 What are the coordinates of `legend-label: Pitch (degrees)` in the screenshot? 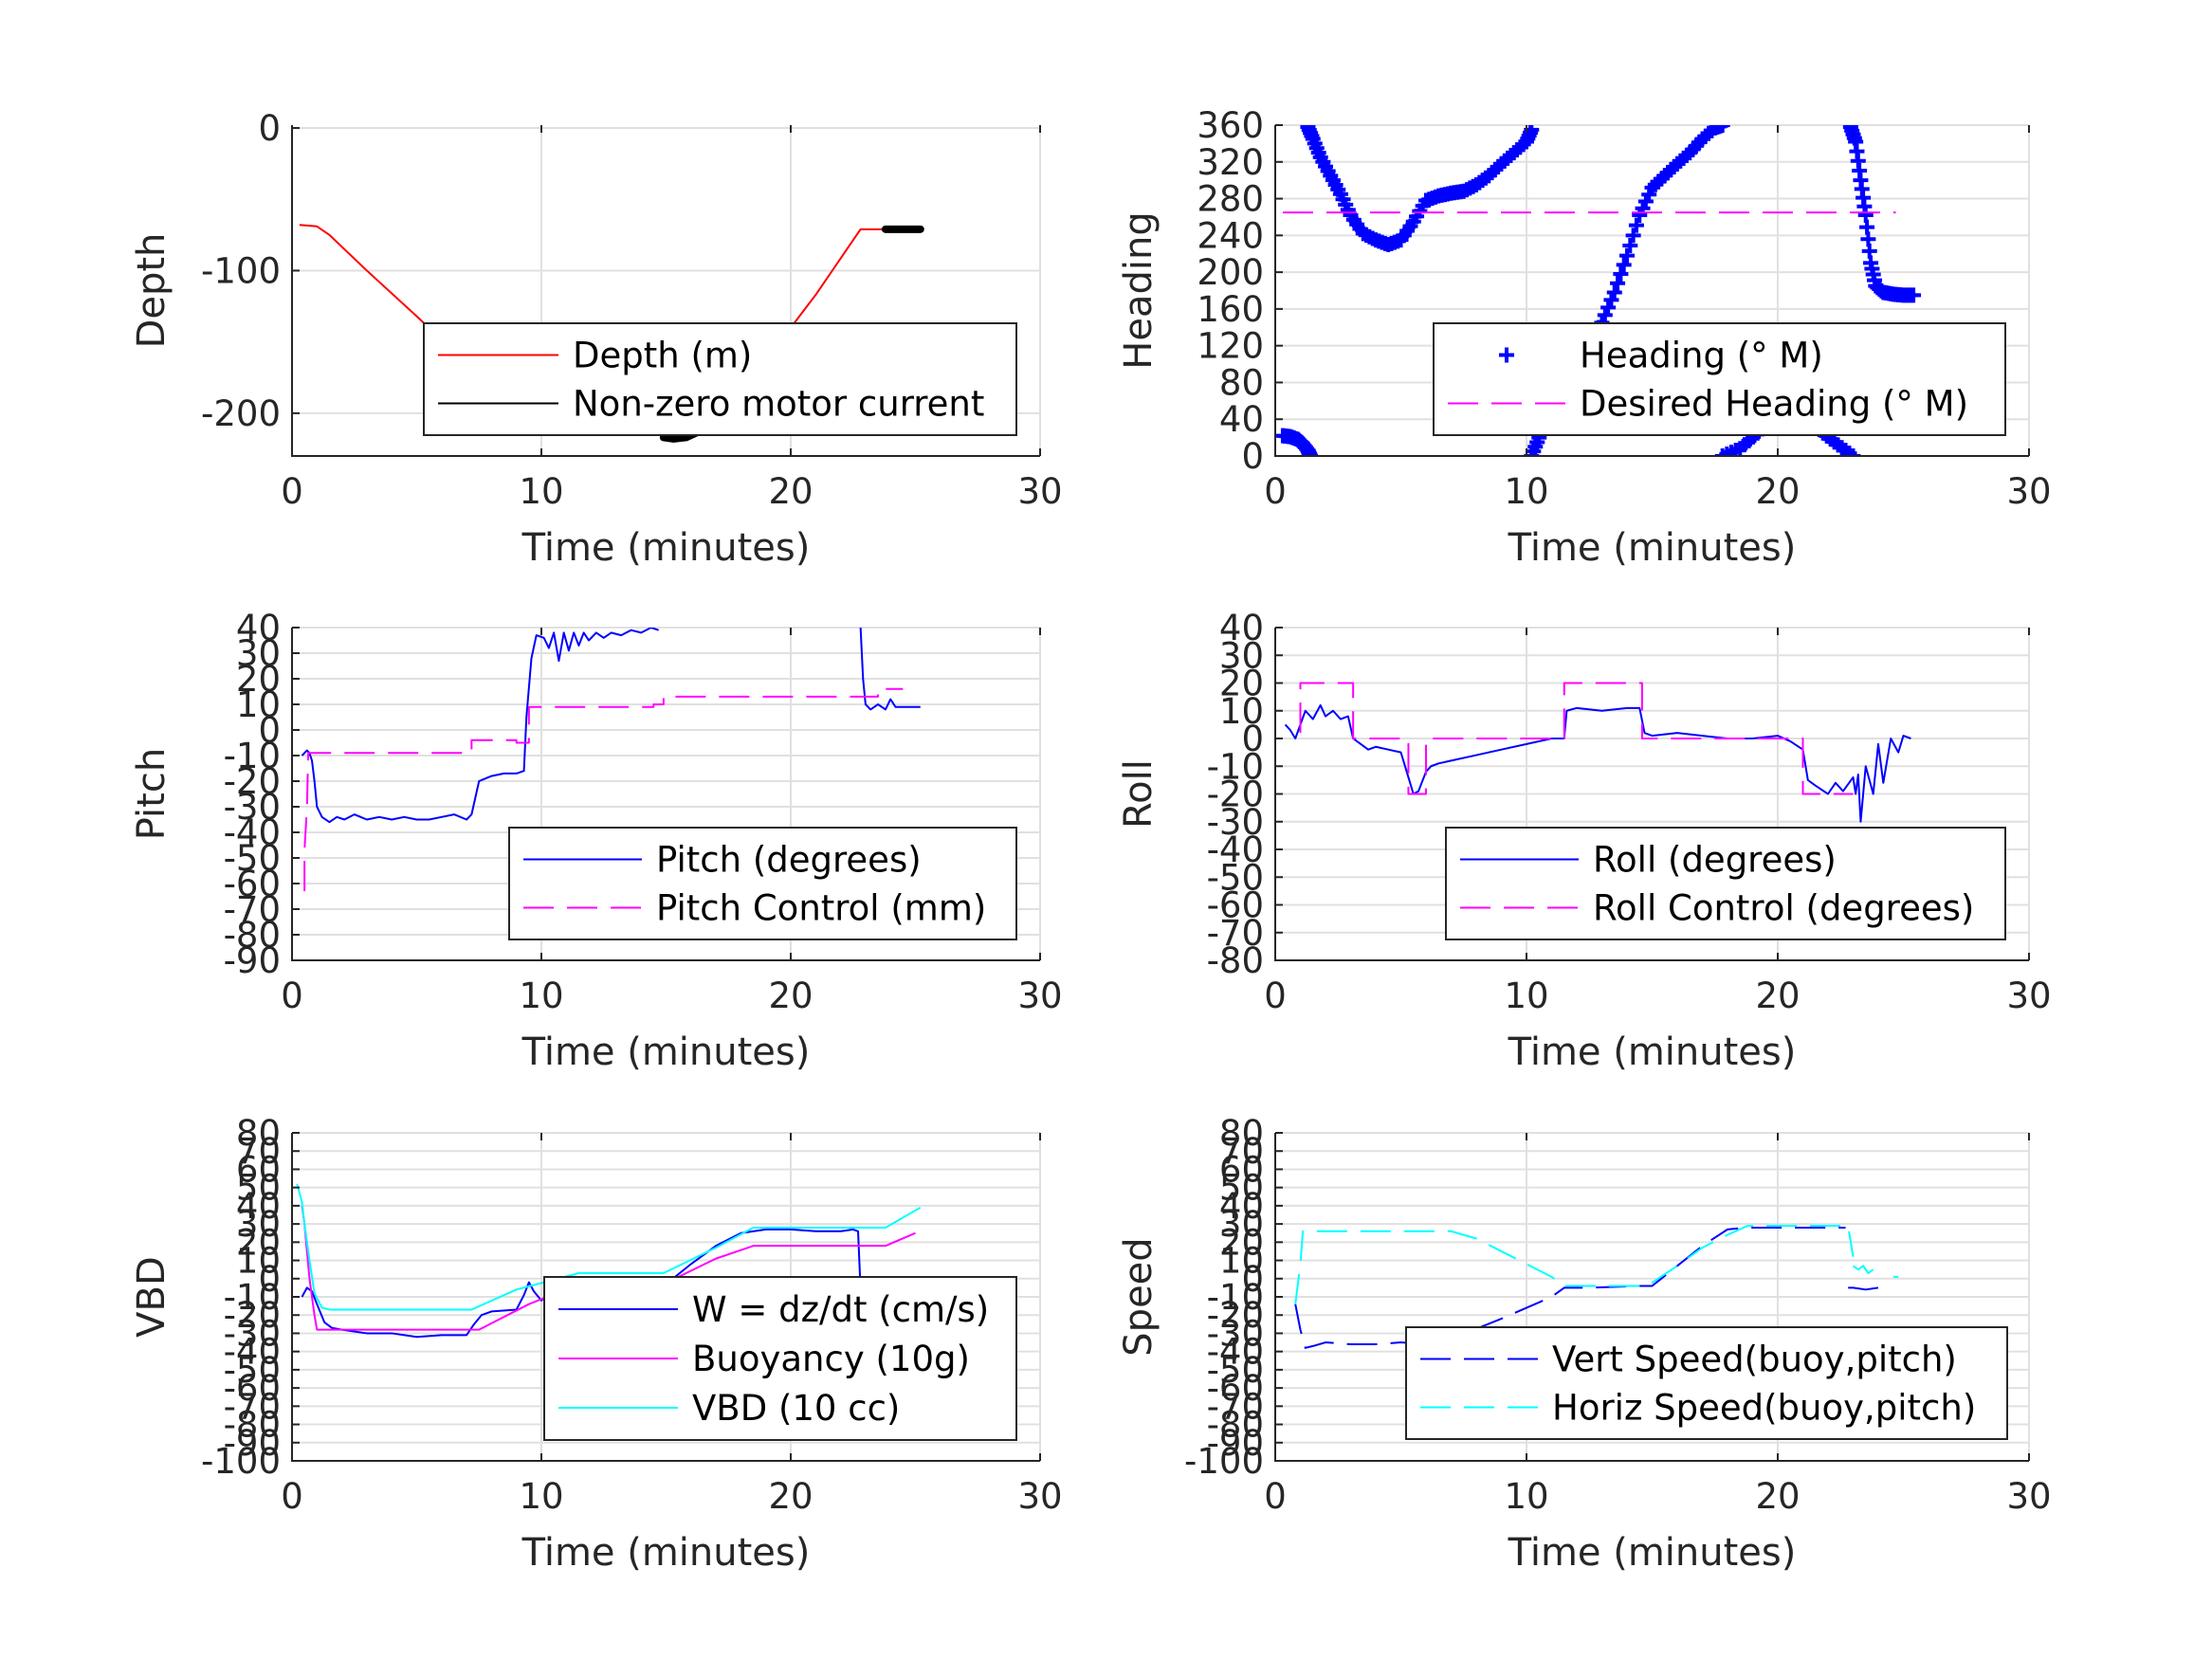 It's located at (789, 860).